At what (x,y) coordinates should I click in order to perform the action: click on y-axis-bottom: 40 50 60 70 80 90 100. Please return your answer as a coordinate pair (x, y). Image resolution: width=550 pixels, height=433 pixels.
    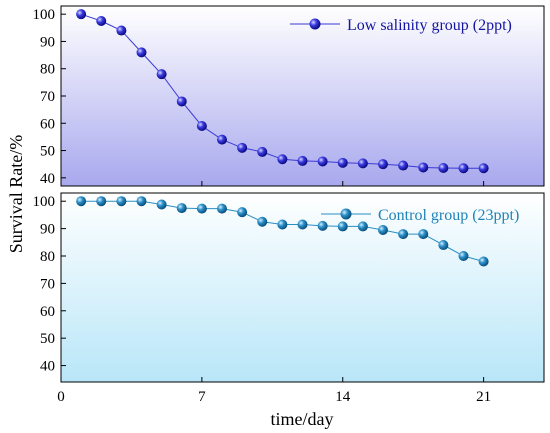
    Looking at the image, I should click on (49, 284).